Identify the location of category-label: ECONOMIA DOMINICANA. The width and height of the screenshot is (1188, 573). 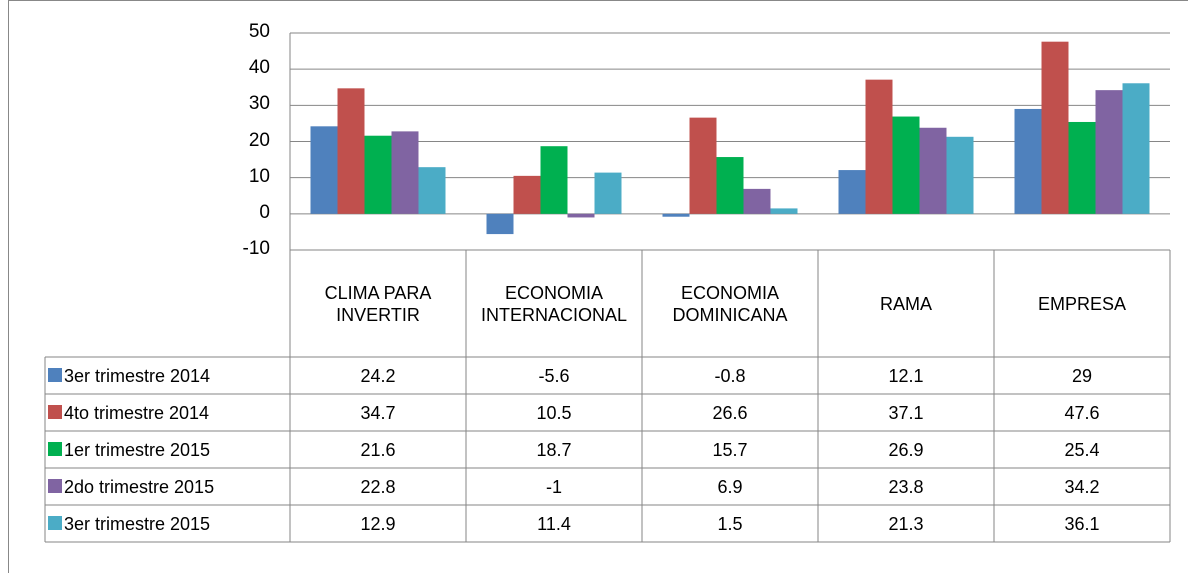
(730, 303).